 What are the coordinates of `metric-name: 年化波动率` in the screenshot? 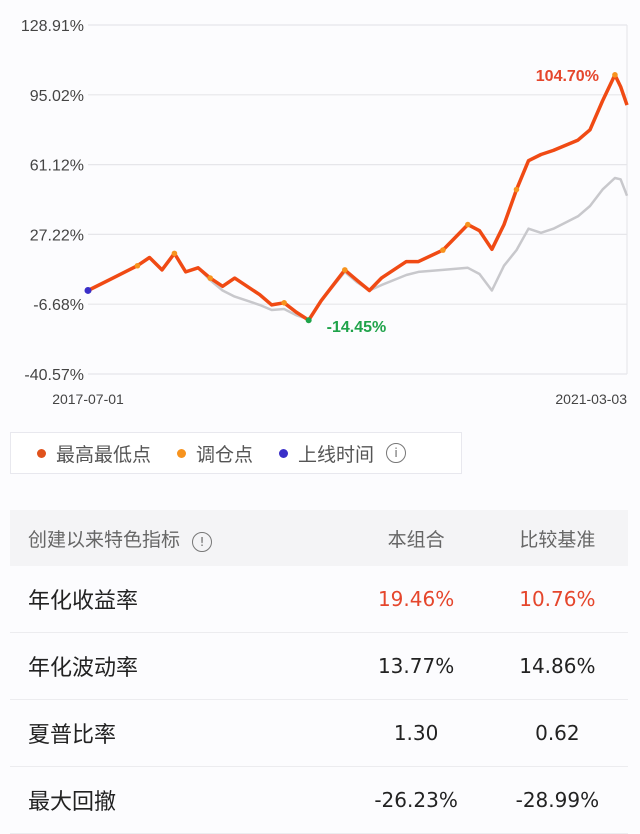 It's located at (178, 666).